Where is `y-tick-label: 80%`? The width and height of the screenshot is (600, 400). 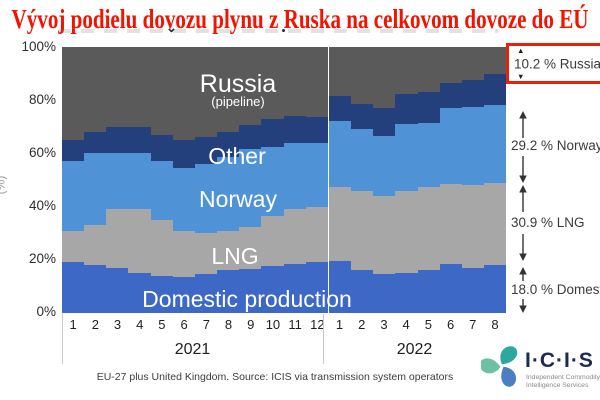
y-tick-label: 80% is located at coordinates (42, 99).